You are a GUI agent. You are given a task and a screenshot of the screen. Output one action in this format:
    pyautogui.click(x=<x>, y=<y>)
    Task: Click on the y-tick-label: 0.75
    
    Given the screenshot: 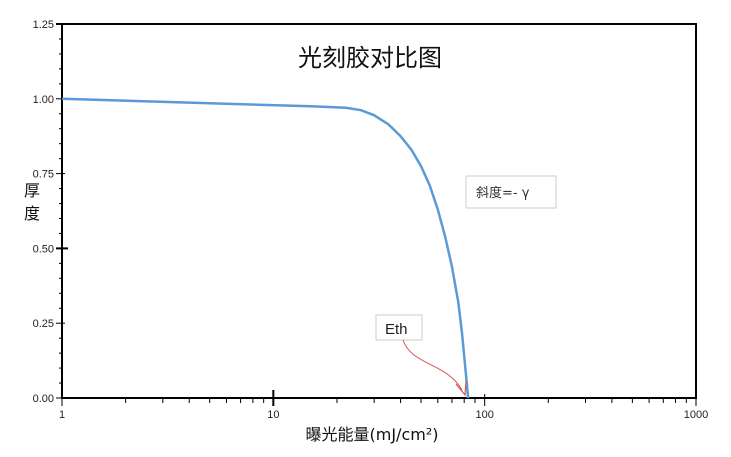 What is the action you would take?
    pyautogui.click(x=43, y=175)
    